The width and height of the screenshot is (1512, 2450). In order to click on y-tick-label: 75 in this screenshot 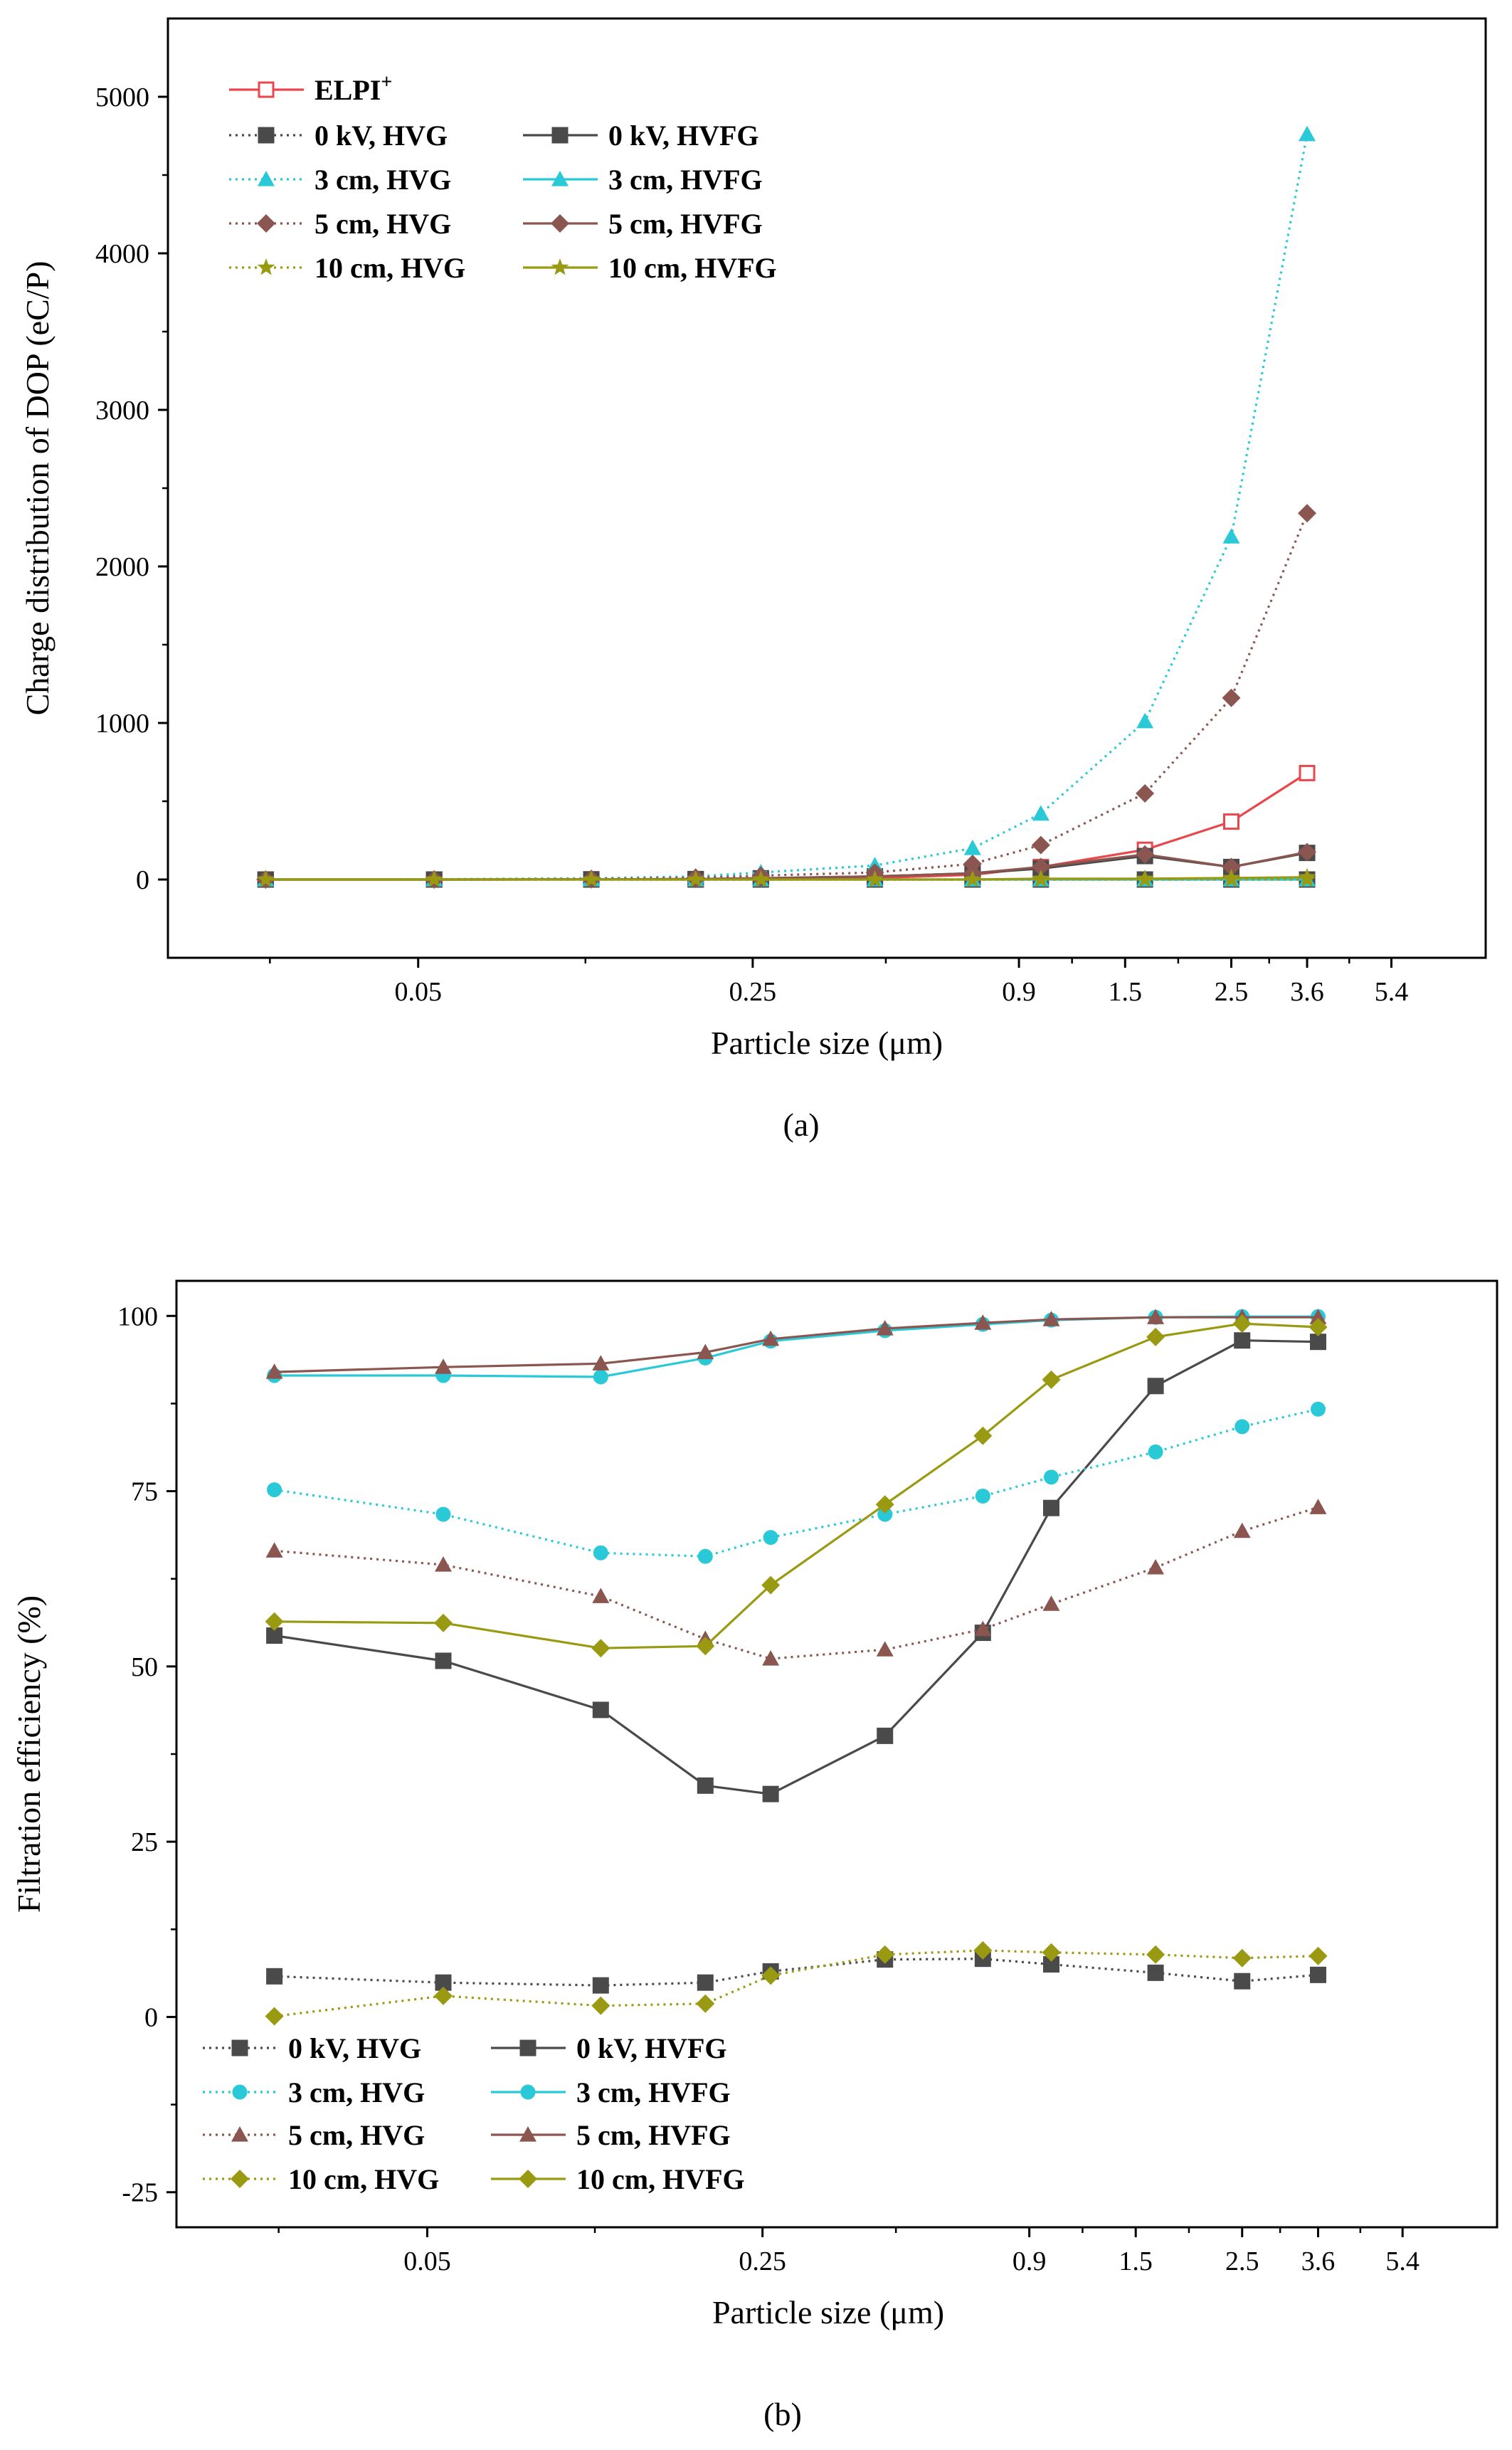, I will do `click(144, 1492)`.